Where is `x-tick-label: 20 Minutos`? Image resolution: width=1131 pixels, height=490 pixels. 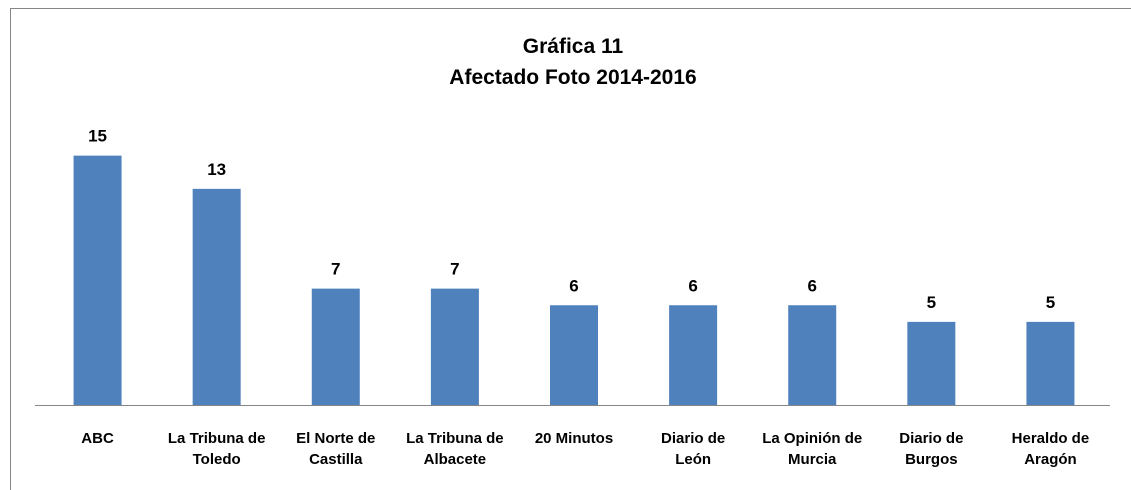 x-tick-label: 20 Minutos is located at coordinates (574, 438).